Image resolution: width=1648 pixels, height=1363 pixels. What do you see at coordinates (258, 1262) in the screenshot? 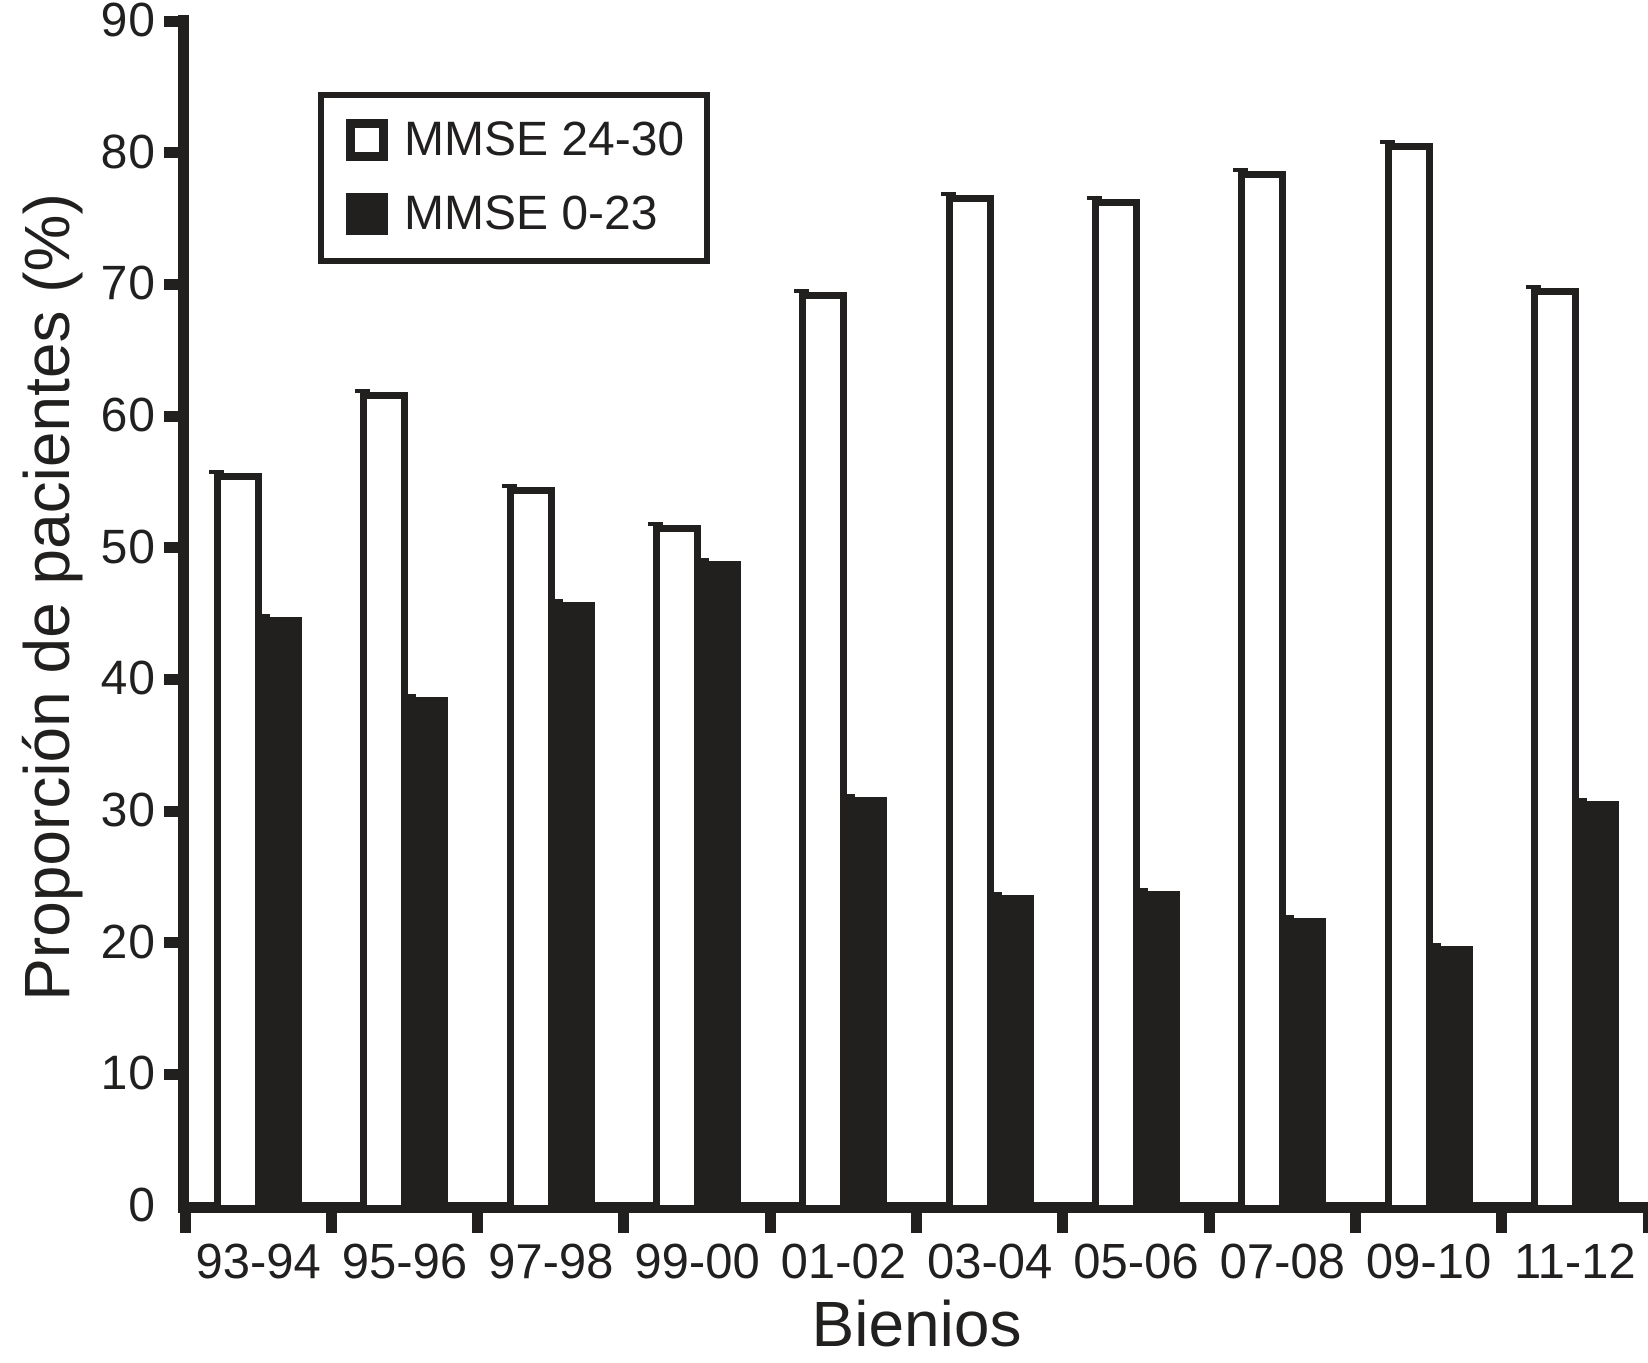
I see `x-tick-label: 93-94` at bounding box center [258, 1262].